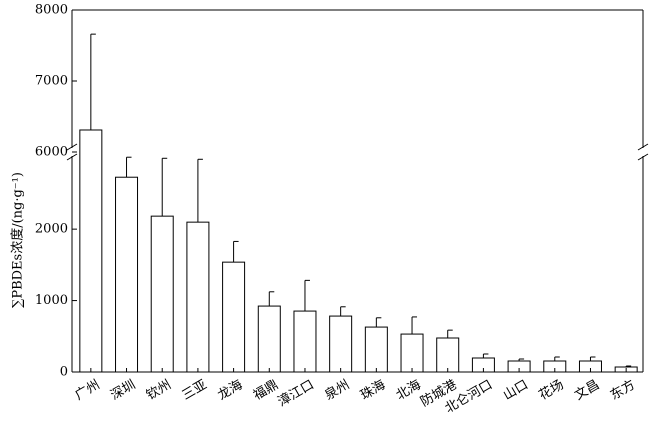  What do you see at coordinates (587, 391) in the screenshot?
I see `x-tick-label: 文昌` at bounding box center [587, 391].